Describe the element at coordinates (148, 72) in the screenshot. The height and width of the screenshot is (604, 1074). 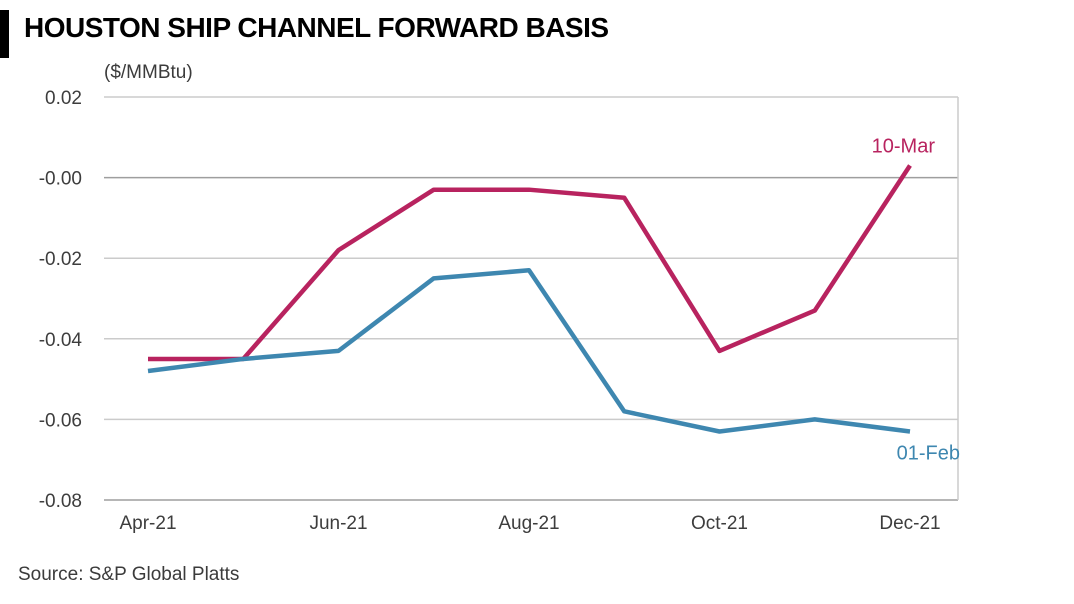
I see `y-axis-unit-label: ($/MMBtu)` at that location.